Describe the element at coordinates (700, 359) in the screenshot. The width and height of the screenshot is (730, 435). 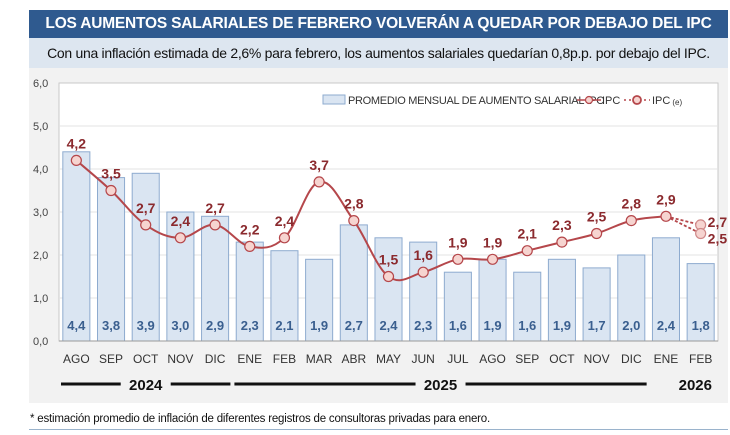
I see `x-tick-label: FEB` at that location.